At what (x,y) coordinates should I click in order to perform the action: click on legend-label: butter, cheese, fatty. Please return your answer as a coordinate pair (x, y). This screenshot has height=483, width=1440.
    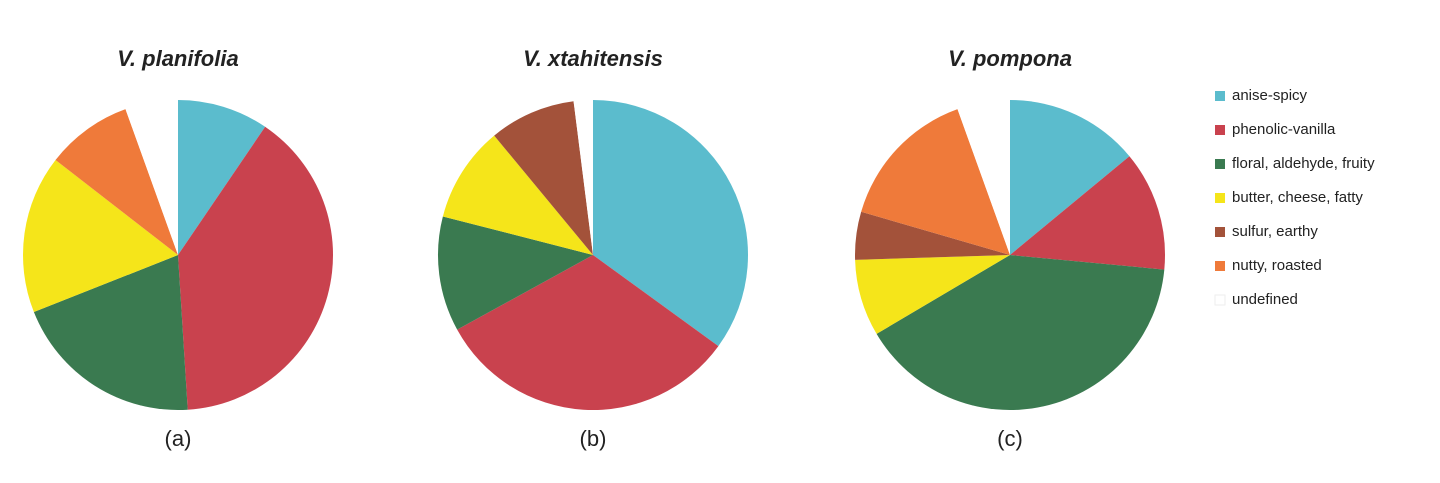
    Looking at the image, I should click on (1297, 197).